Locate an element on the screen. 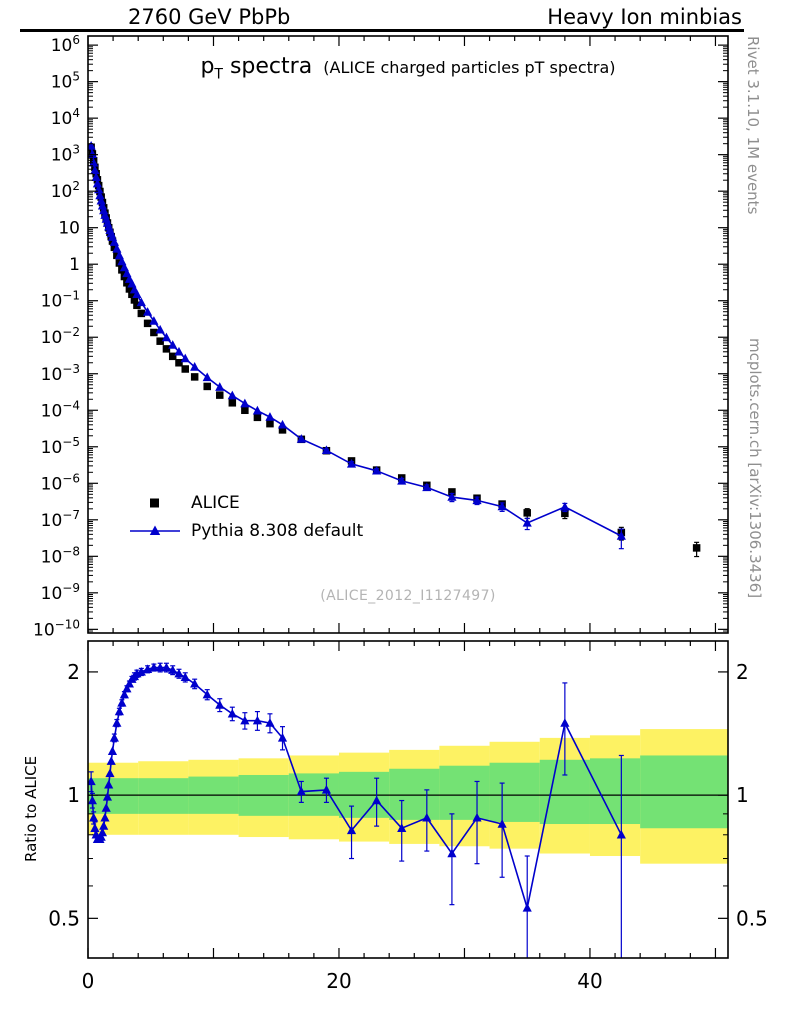  svg-text: 10² is located at coordinates (65, 190).